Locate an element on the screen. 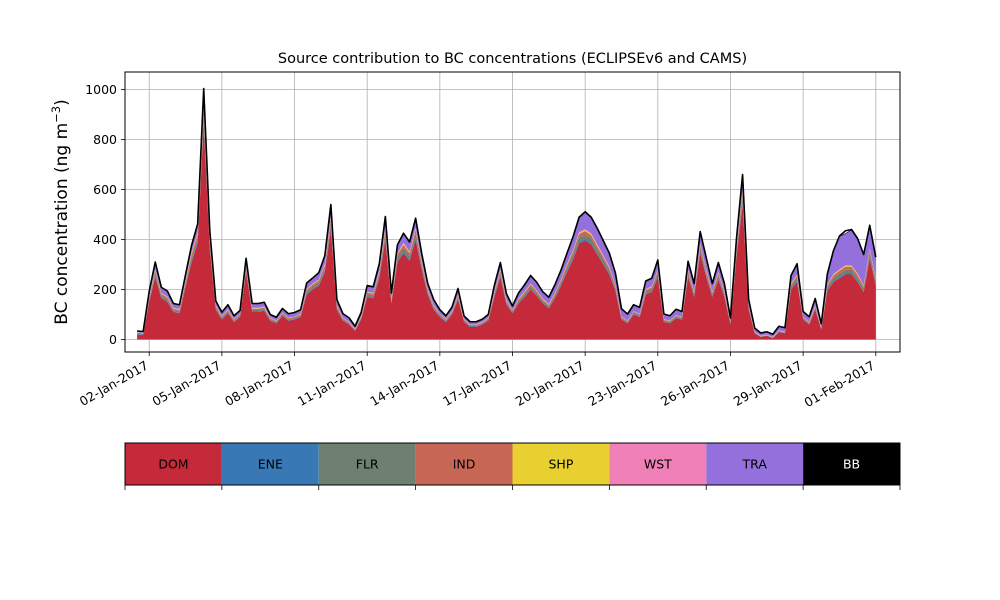 This screenshot has width=1000, height=600. legend-label-ind: IND is located at coordinates (464, 464).